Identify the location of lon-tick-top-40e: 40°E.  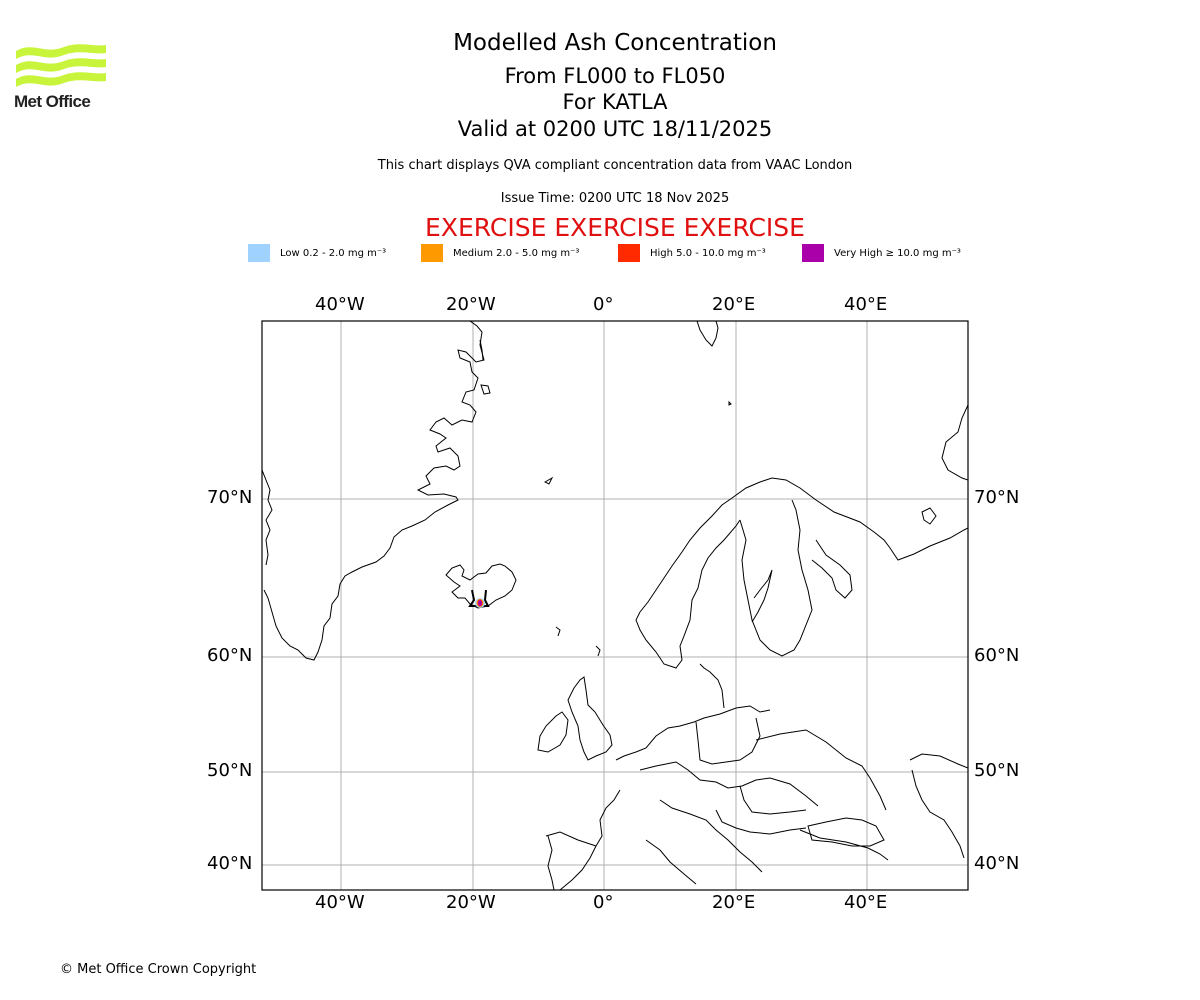
(866, 304).